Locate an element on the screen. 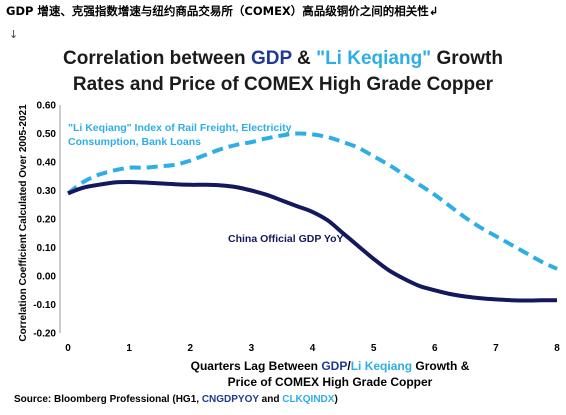  title-li-keqiang: "Li Keqiang" is located at coordinates (374, 58).